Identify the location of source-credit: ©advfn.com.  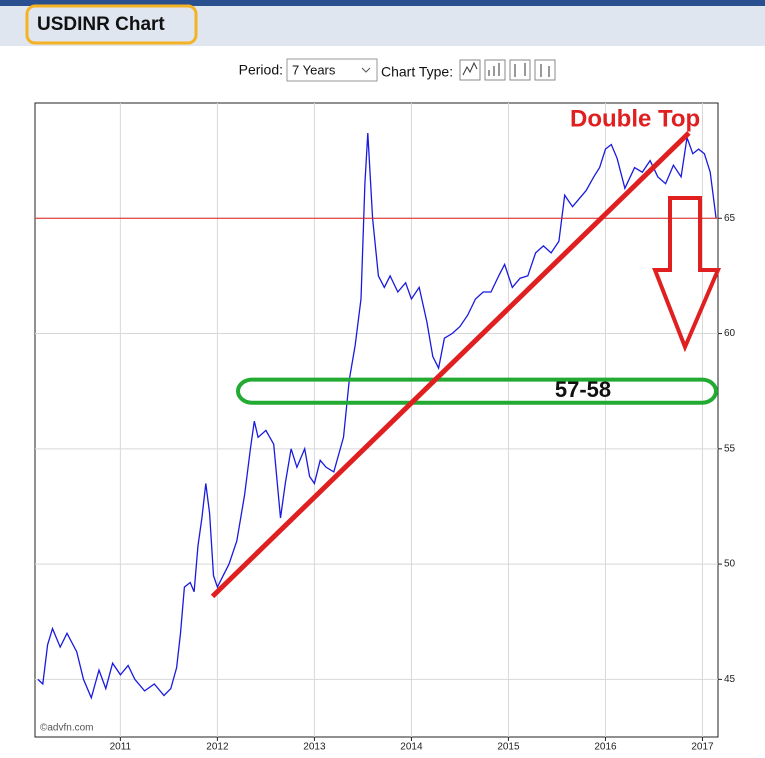
(67, 728).